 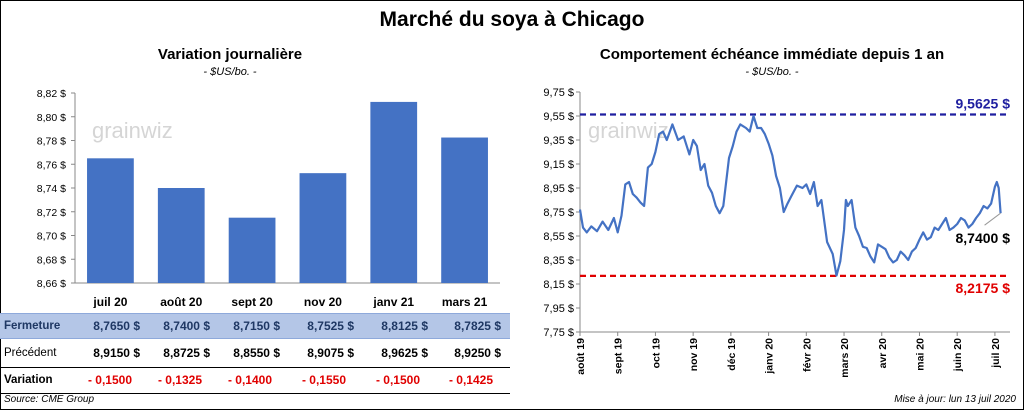 I want to click on variation-row-label: Variation, so click(x=28, y=380).